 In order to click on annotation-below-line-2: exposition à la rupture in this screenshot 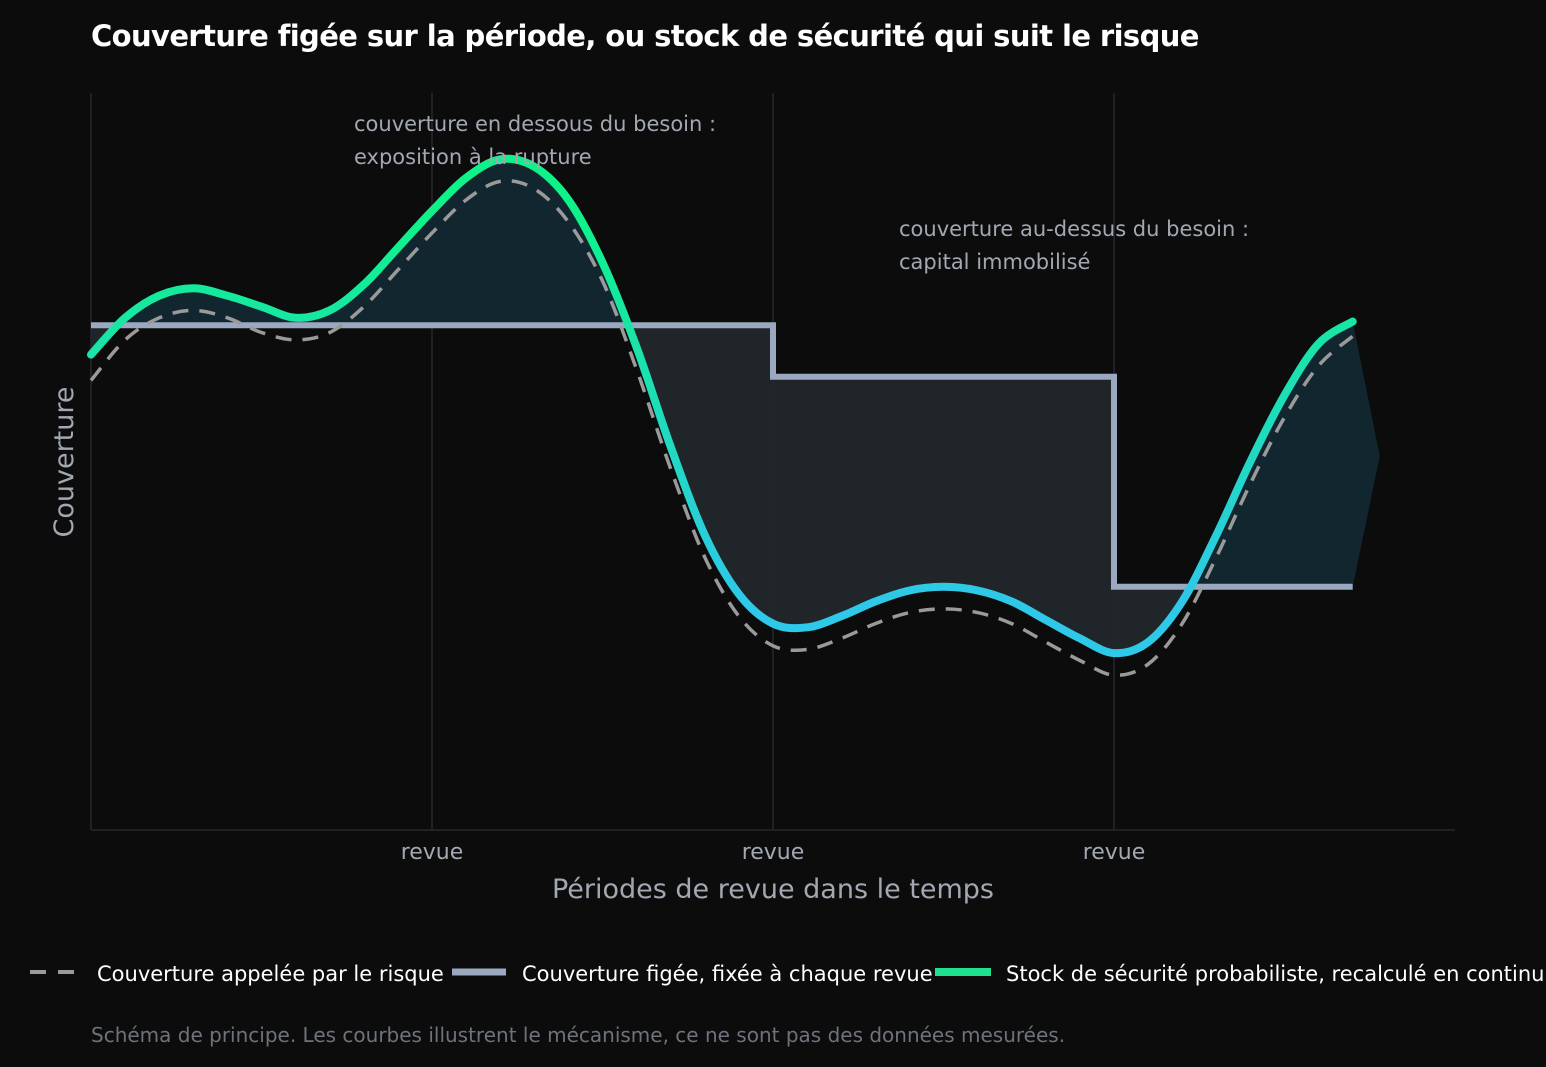, I will do `click(473, 157)`.